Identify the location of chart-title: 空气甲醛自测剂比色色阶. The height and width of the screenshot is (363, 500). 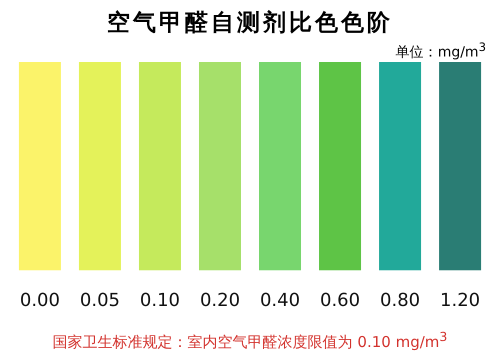
(250, 23).